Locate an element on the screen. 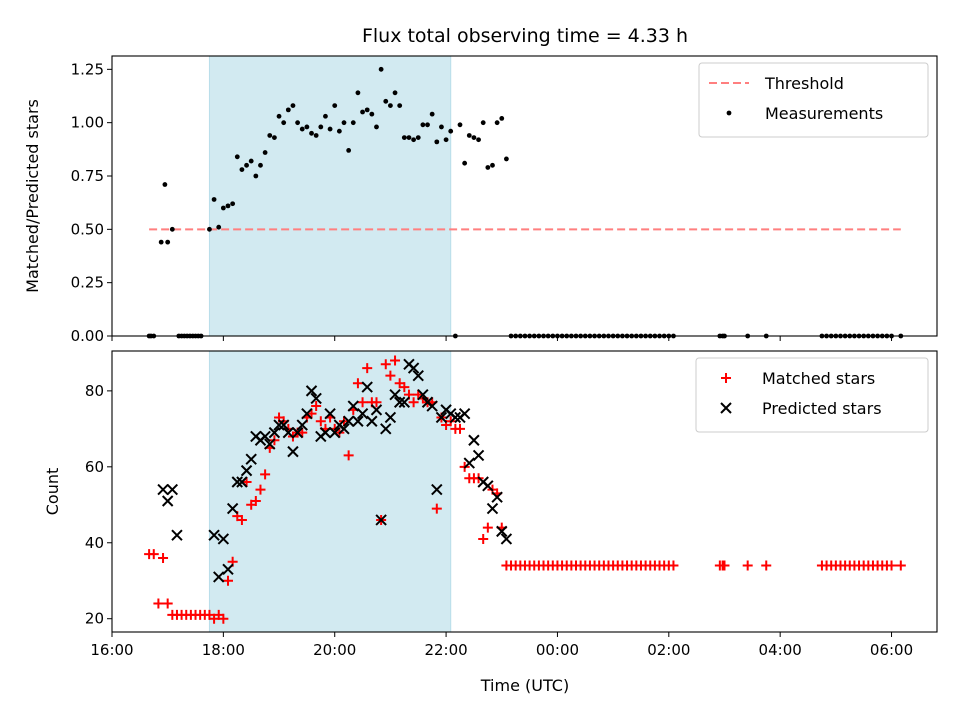 This screenshot has width=960, height=720. x-tick-label: 06:00 is located at coordinates (891, 650).